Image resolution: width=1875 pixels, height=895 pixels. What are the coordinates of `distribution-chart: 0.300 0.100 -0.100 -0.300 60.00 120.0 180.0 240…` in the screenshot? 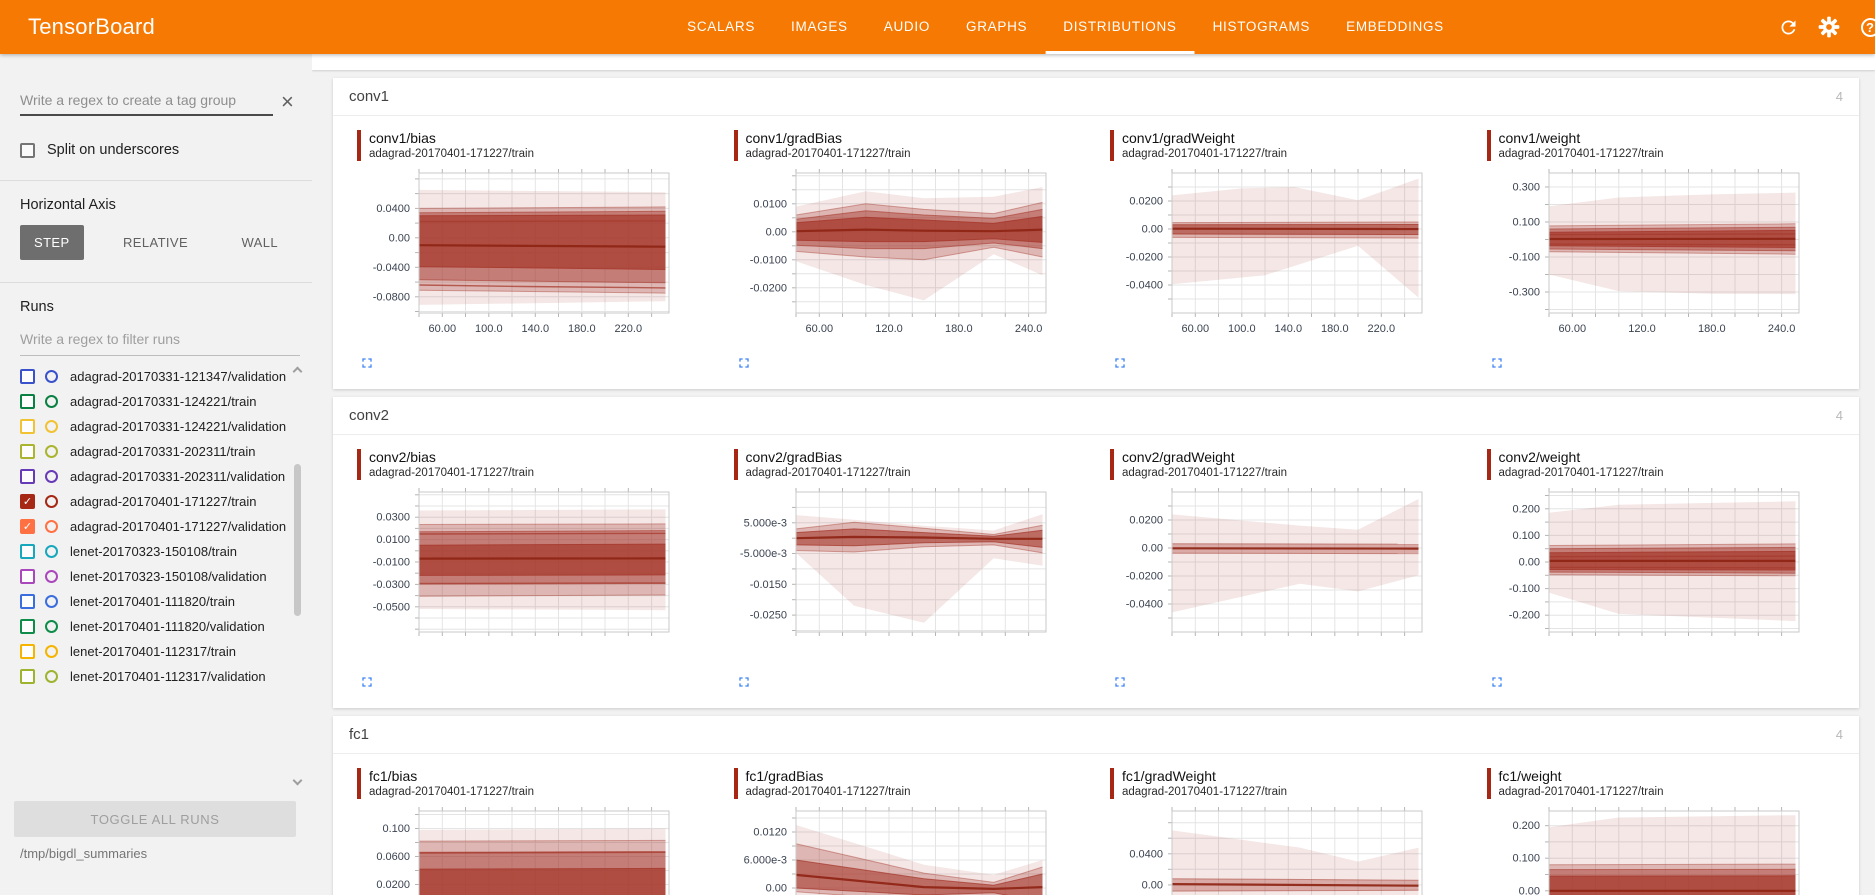 It's located at (1668, 255).